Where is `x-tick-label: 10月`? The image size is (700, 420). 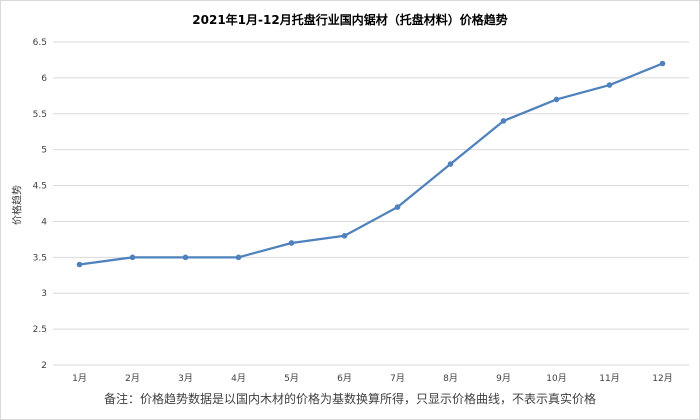
x-tick-label: 10月 is located at coordinates (556, 378).